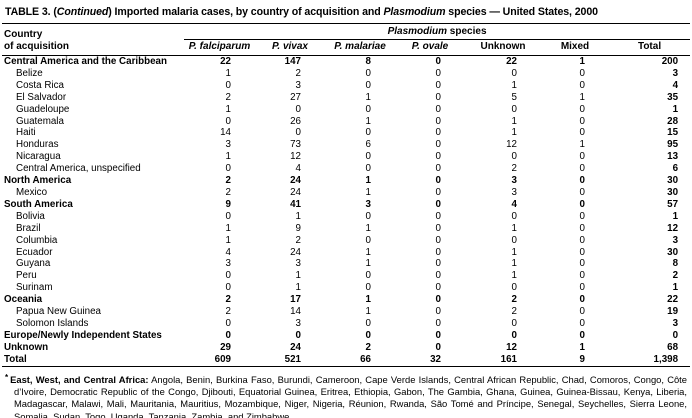 Image resolution: width=692 pixels, height=418 pixels. I want to click on table-row: El Salvador 2 27 1 0 5 1 35, so click(346, 98).